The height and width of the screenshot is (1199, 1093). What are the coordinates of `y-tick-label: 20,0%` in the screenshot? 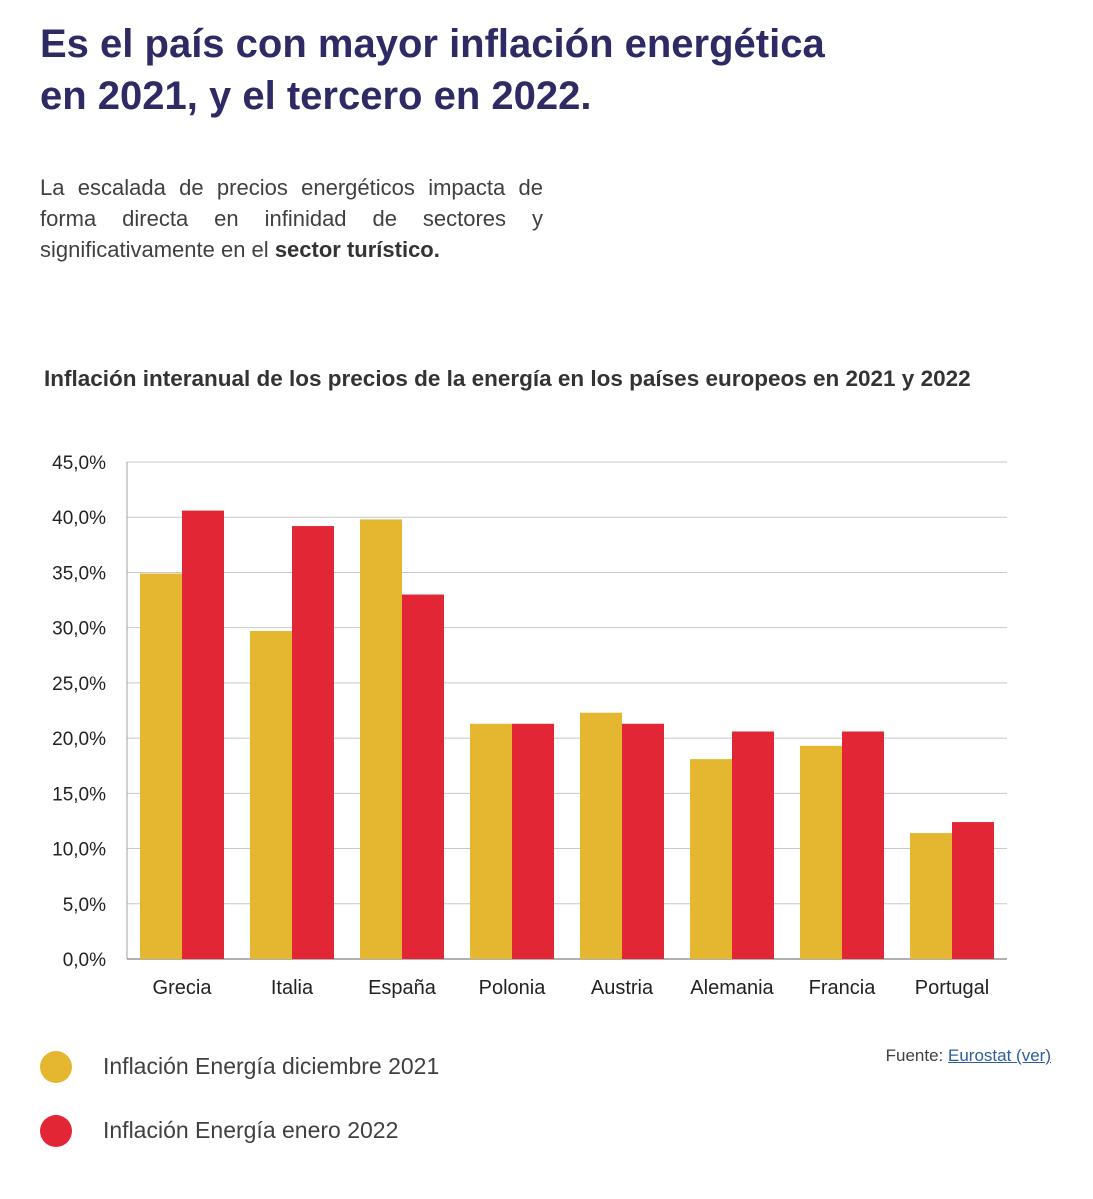 It's located at (79, 739).